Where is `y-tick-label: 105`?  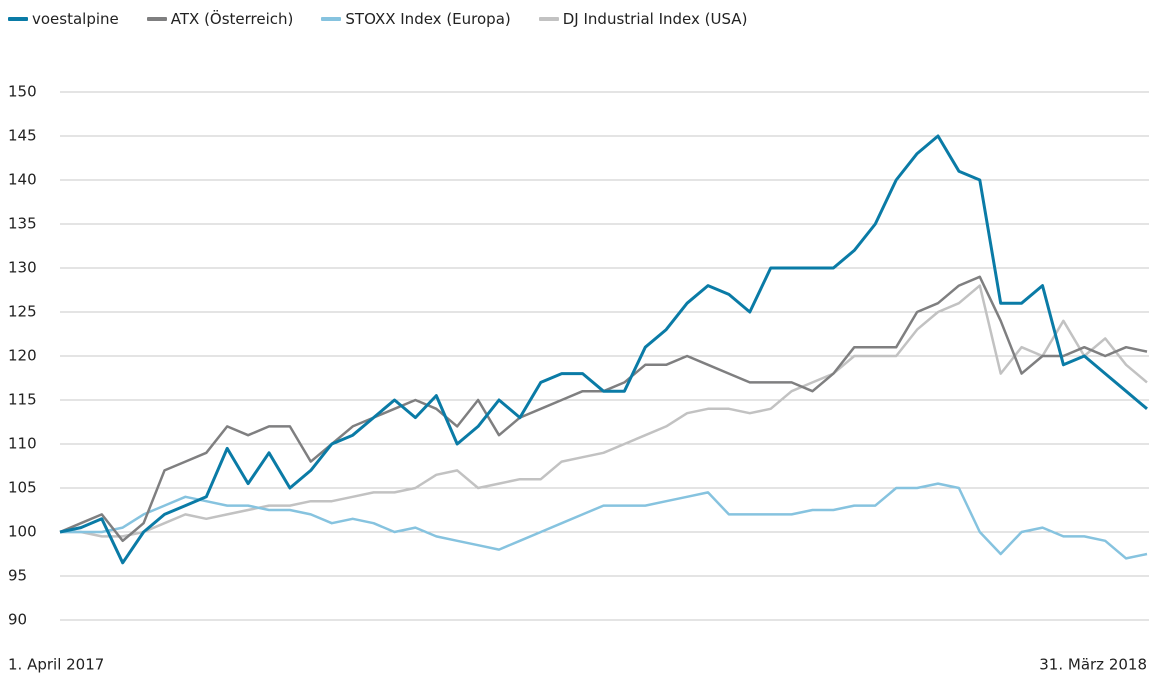 y-tick-label: 105 is located at coordinates (22, 488).